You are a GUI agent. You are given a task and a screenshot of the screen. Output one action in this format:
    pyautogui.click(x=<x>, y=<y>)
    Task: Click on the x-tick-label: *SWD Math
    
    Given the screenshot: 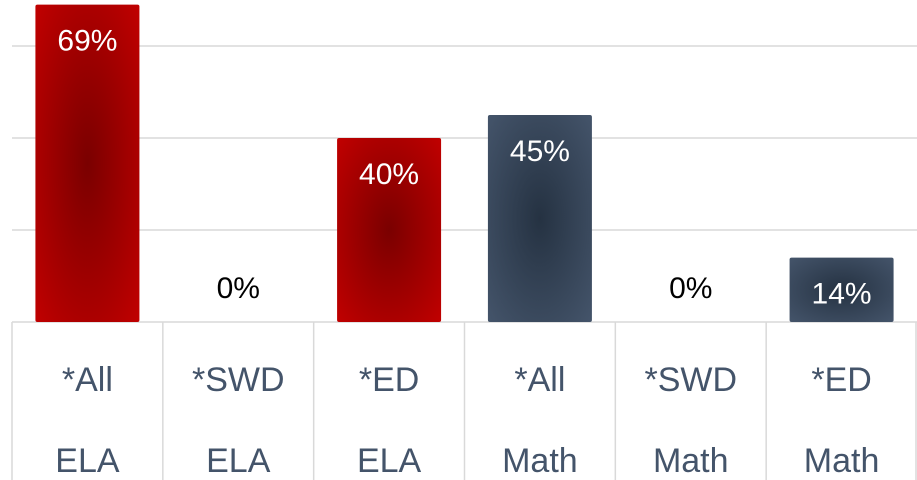 What is the action you would take?
    pyautogui.click(x=690, y=420)
    